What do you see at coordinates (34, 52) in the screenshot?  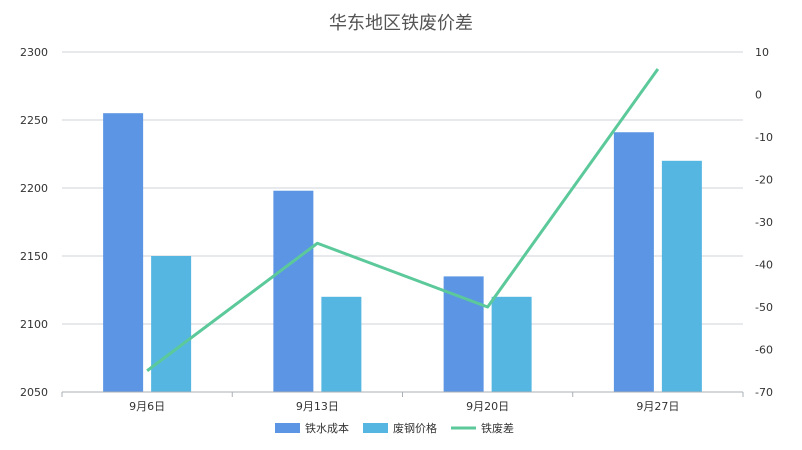 I see `y-left-tick-label: 2300` at bounding box center [34, 52].